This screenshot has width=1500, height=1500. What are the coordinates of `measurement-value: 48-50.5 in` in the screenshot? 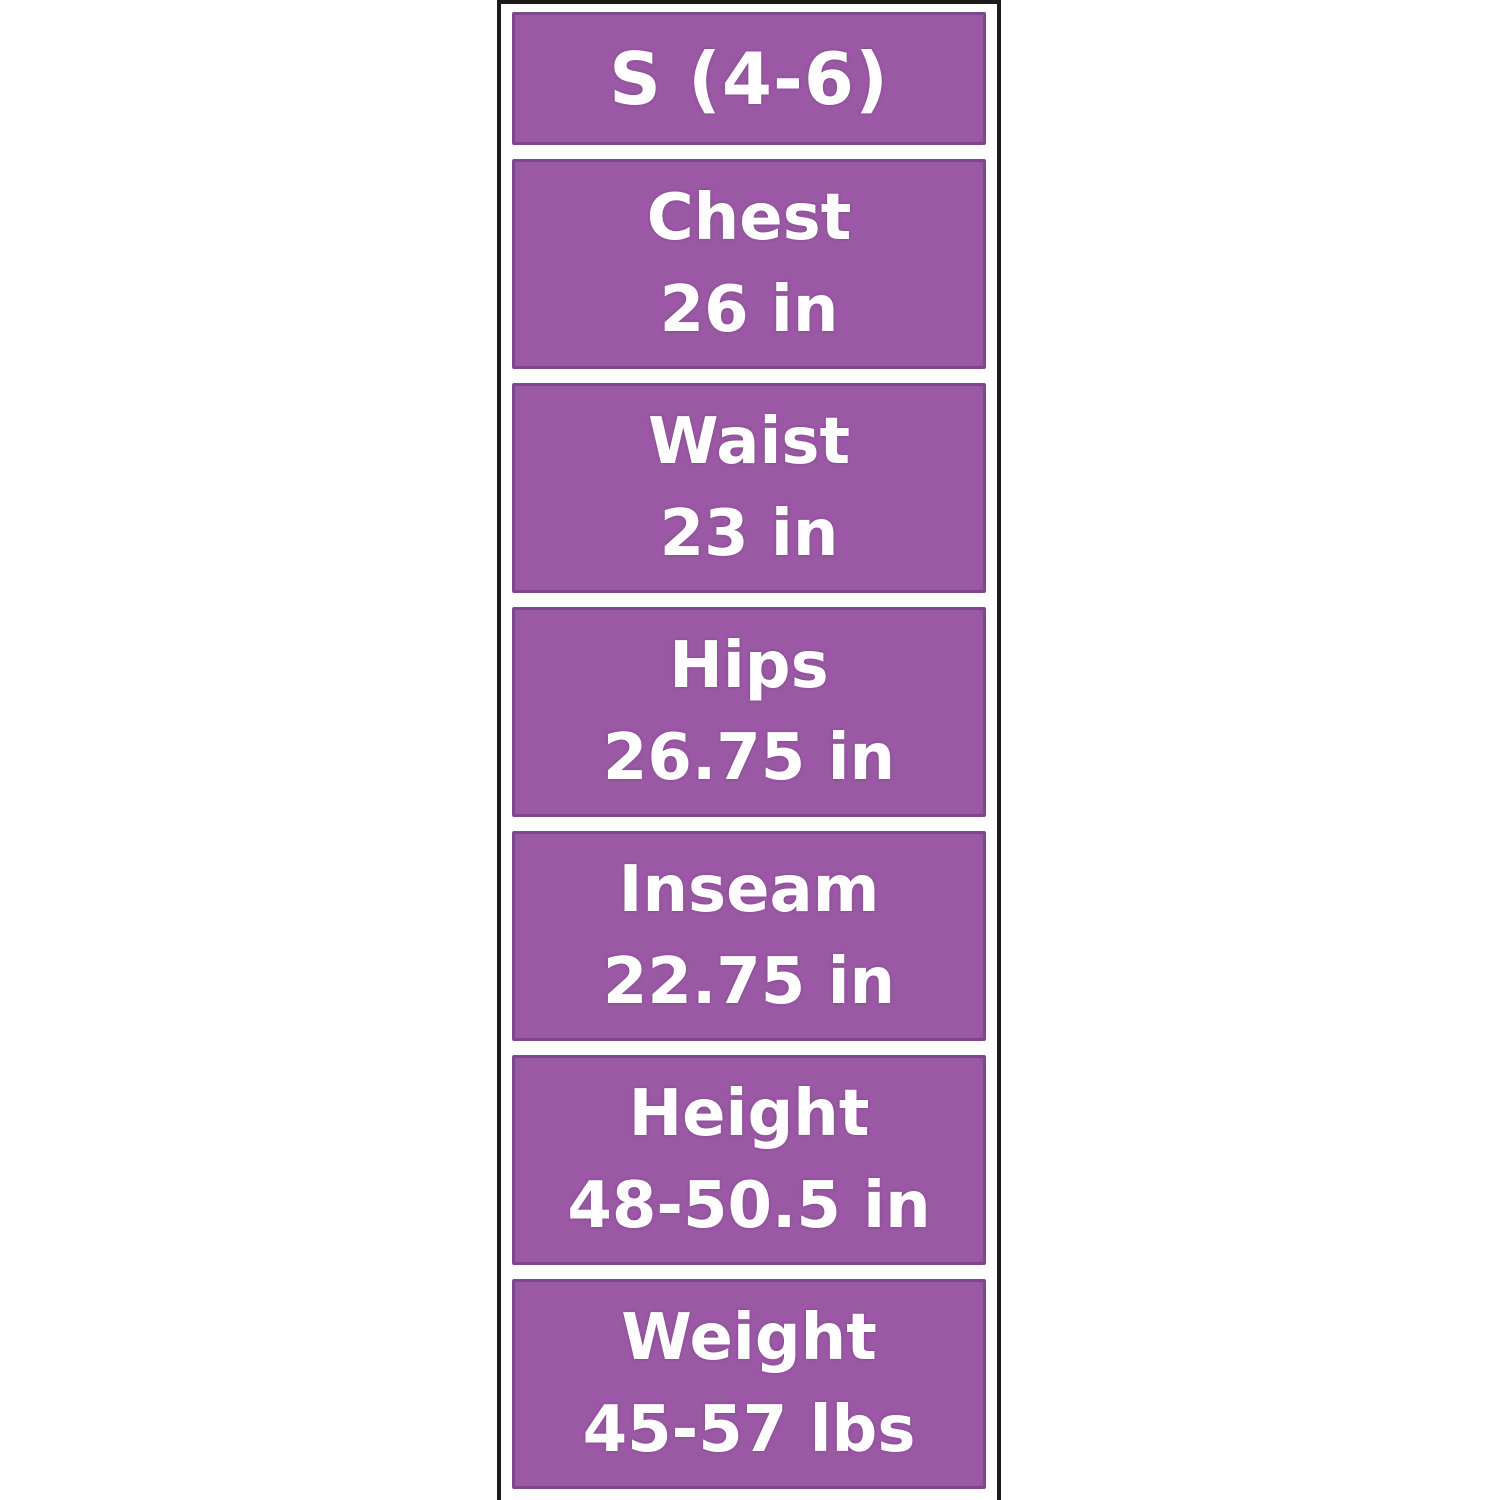 It's located at (749, 1206).